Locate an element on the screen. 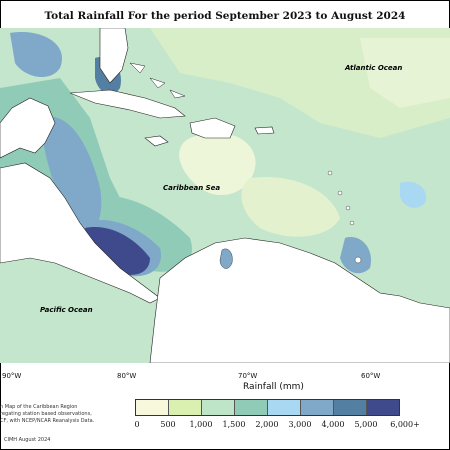 The height and width of the screenshot is (450, 450). lake-maracaibo is located at coordinates (226, 258).